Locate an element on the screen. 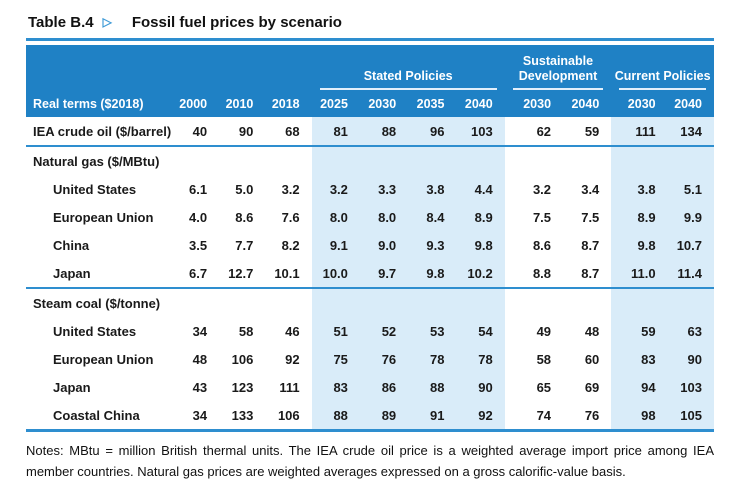  corner-label: Real terms ($2018) is located at coordinates (99, 104).